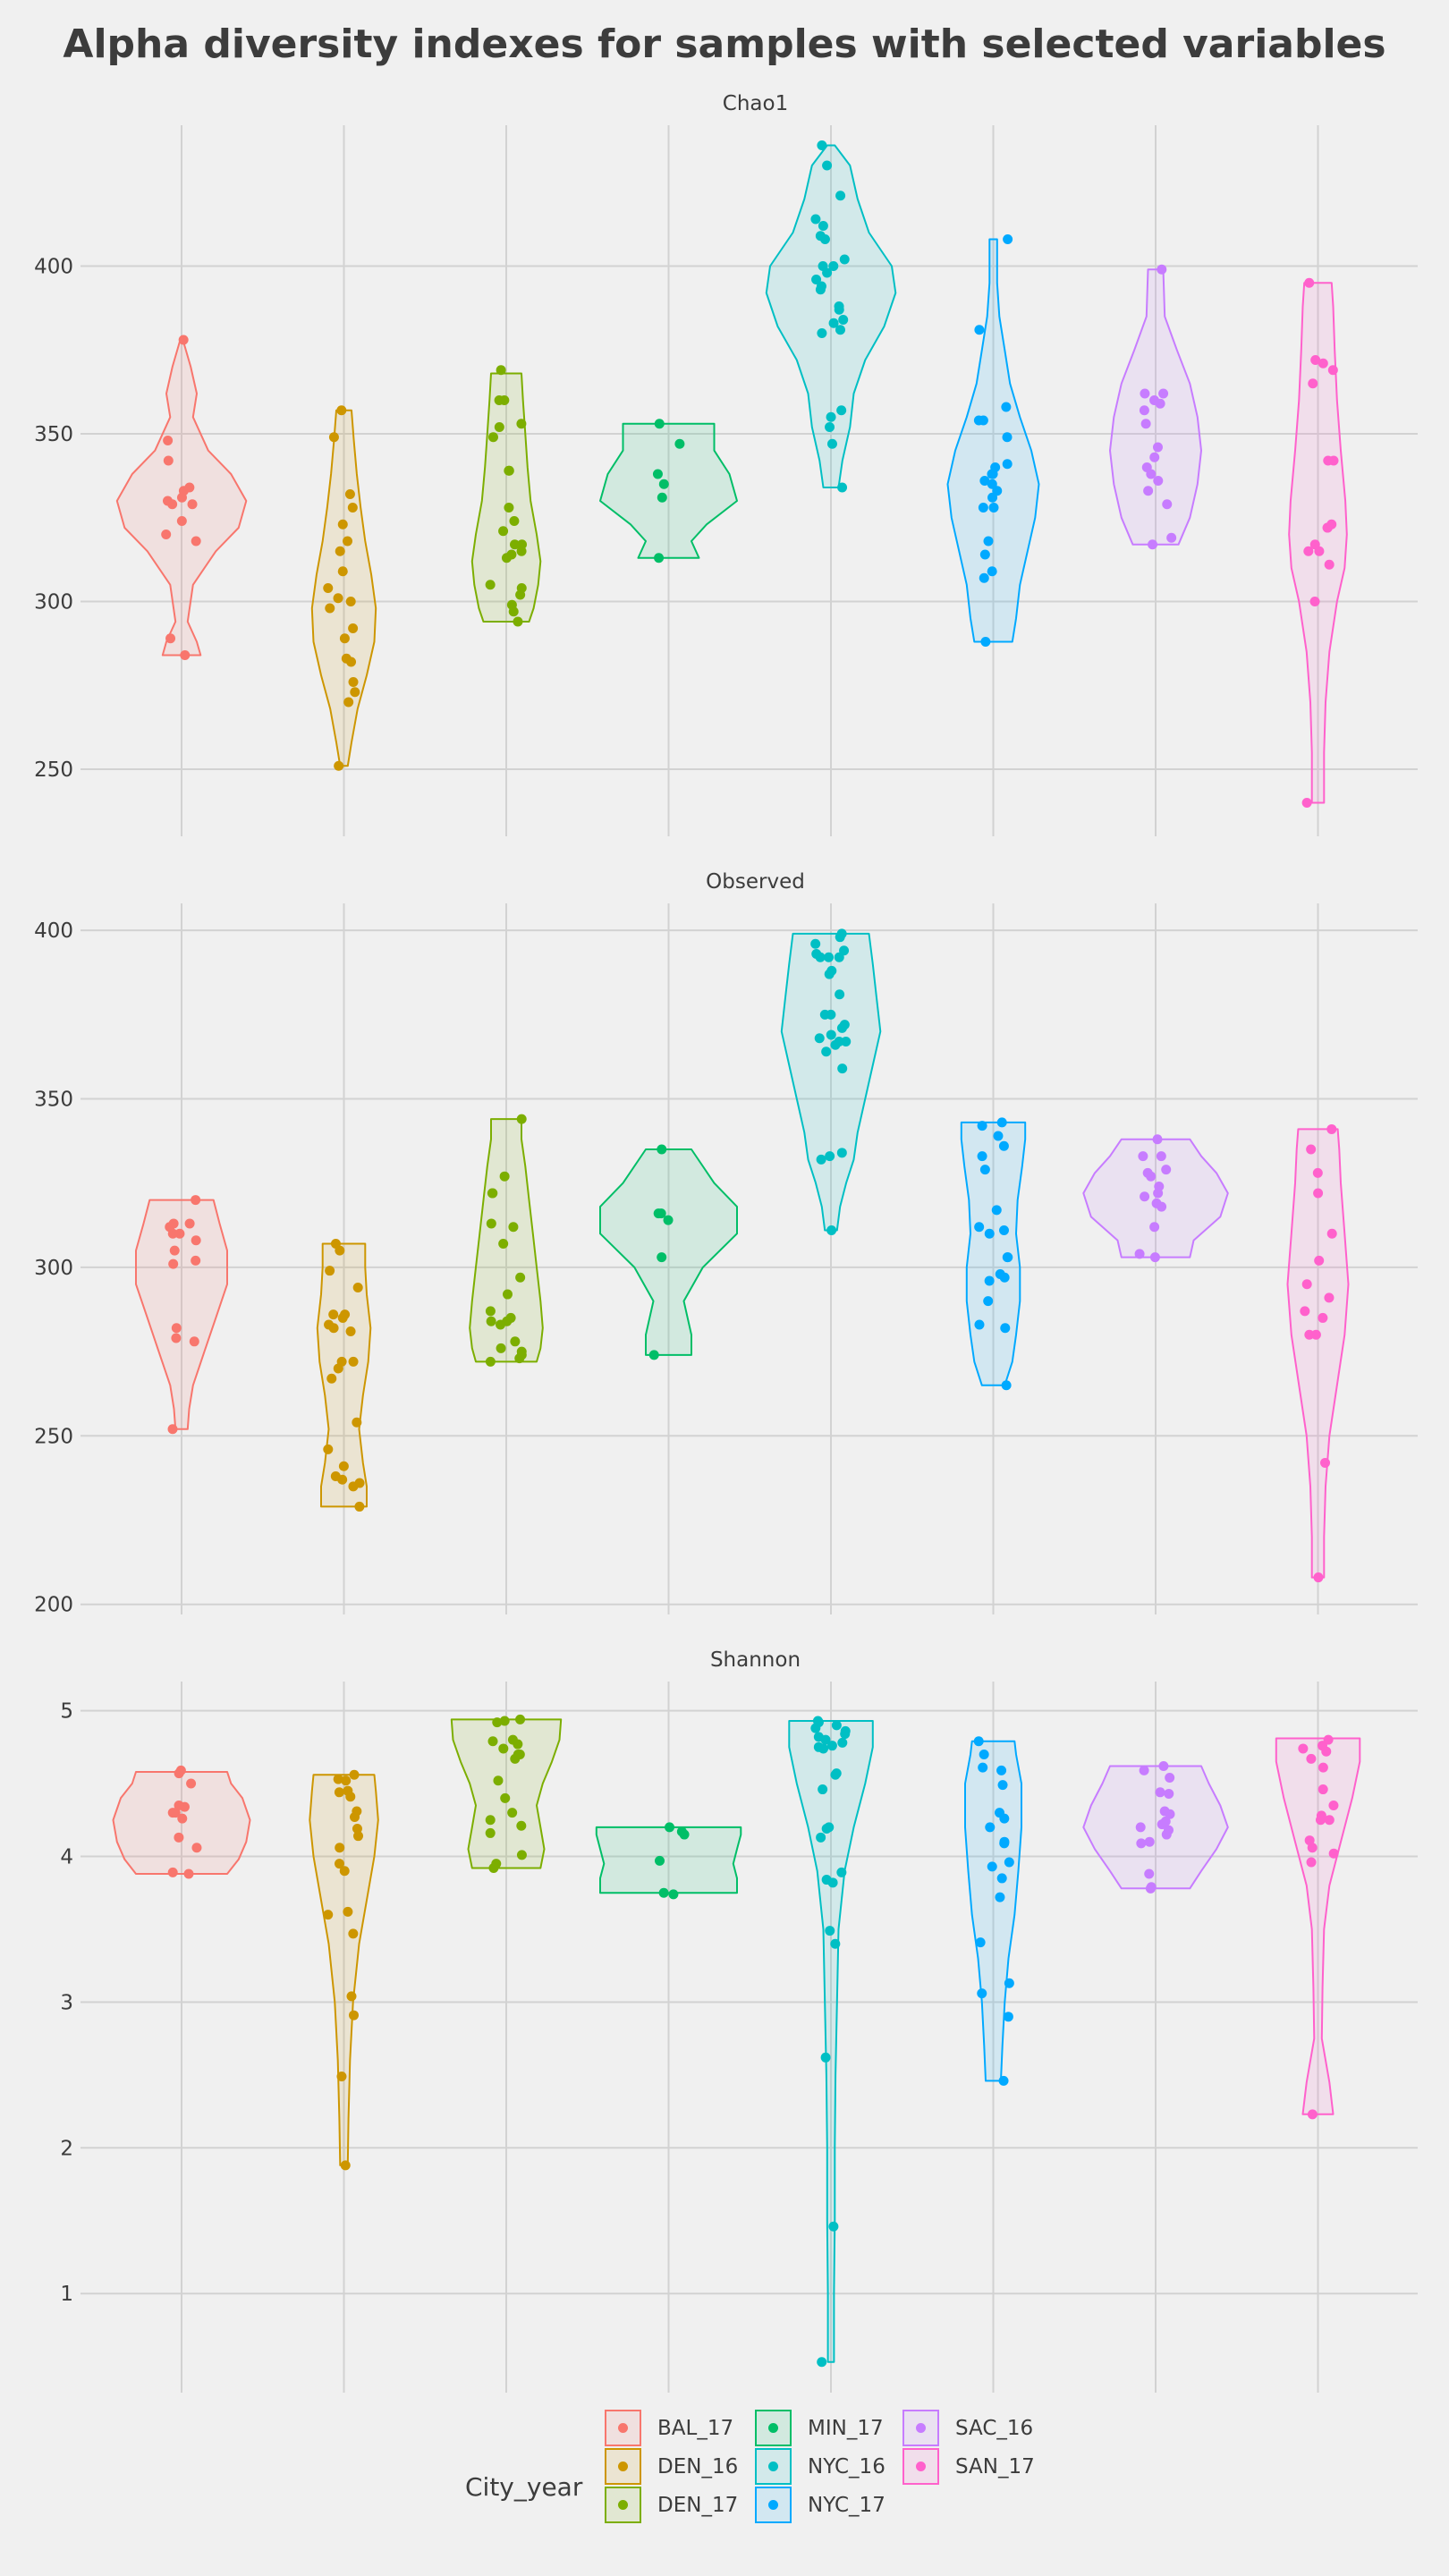  Describe the element at coordinates (755, 1660) in the screenshot. I see `panel-title: Shannon` at that location.